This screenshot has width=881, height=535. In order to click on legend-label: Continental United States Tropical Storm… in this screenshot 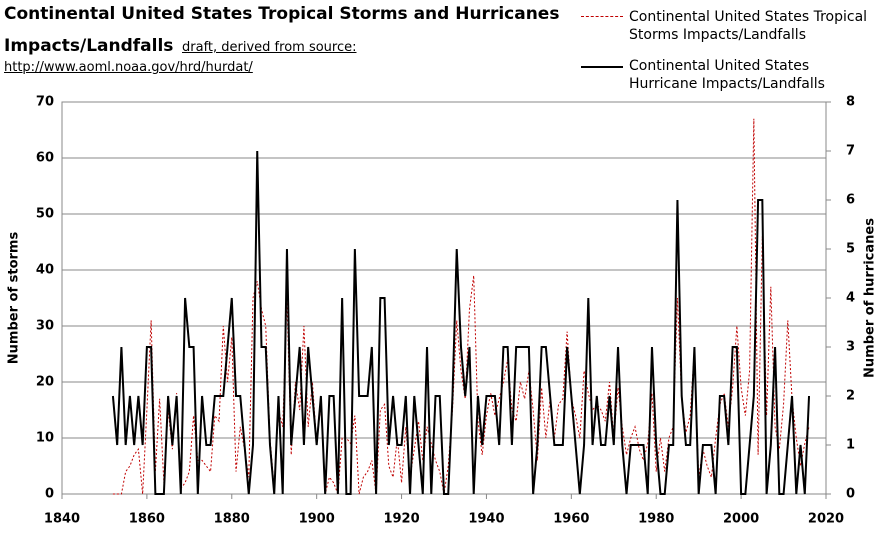, I will do `click(748, 26)`.